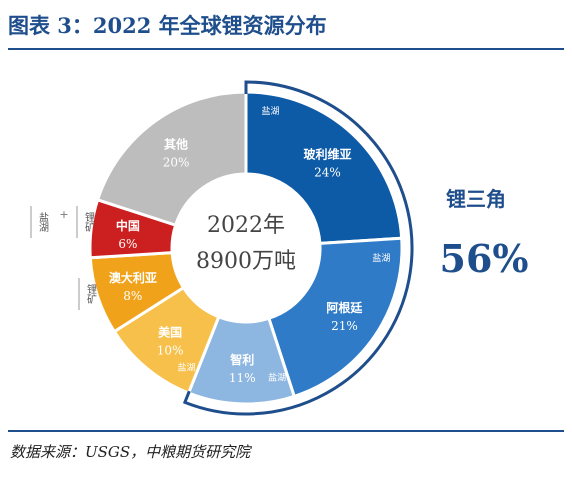 The width and height of the screenshot is (572, 485). I want to click on center-year: 2022年, so click(246, 225).